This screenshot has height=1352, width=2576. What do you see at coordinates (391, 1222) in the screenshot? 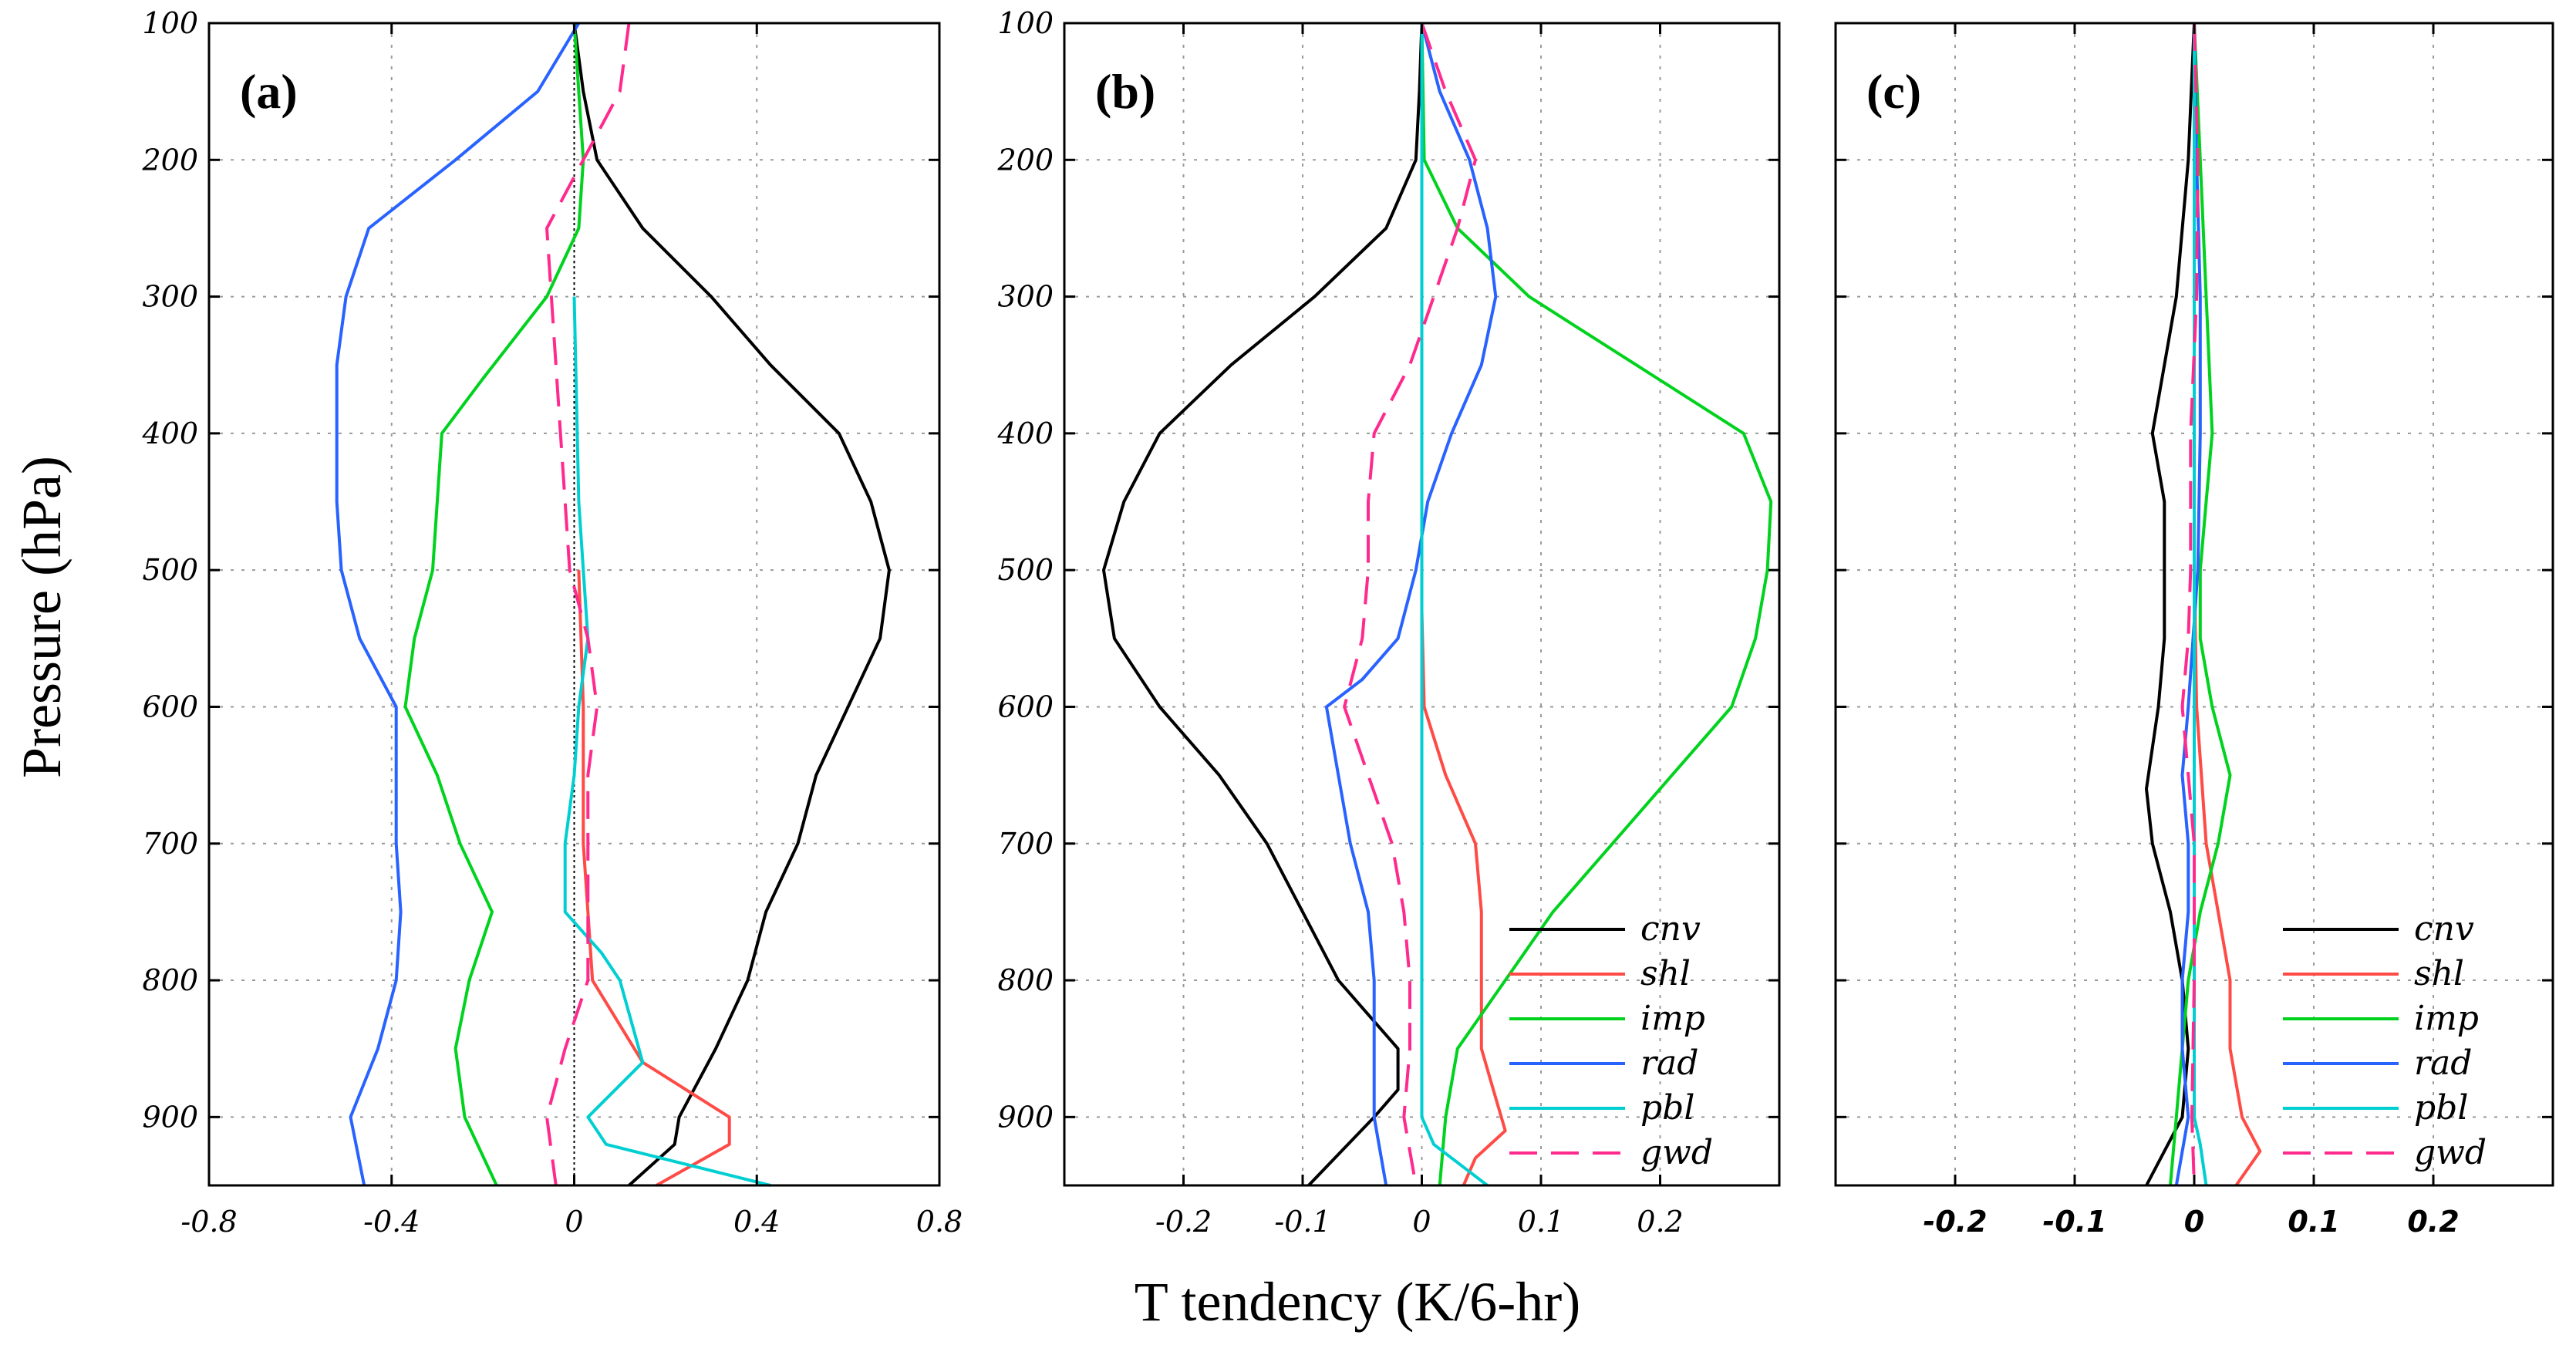
I see `x-tick-label: -0.4` at bounding box center [391, 1222].